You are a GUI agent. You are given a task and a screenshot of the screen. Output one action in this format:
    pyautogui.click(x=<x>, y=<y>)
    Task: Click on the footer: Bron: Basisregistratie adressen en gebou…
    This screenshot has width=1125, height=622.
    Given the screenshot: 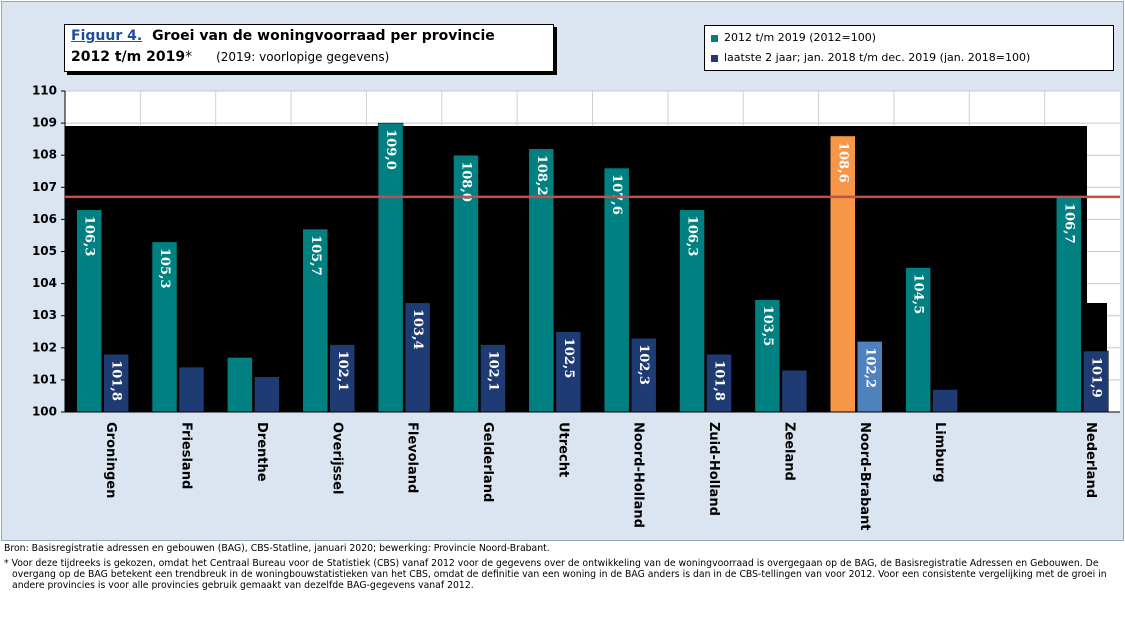 What is the action you would take?
    pyautogui.click(x=561, y=567)
    